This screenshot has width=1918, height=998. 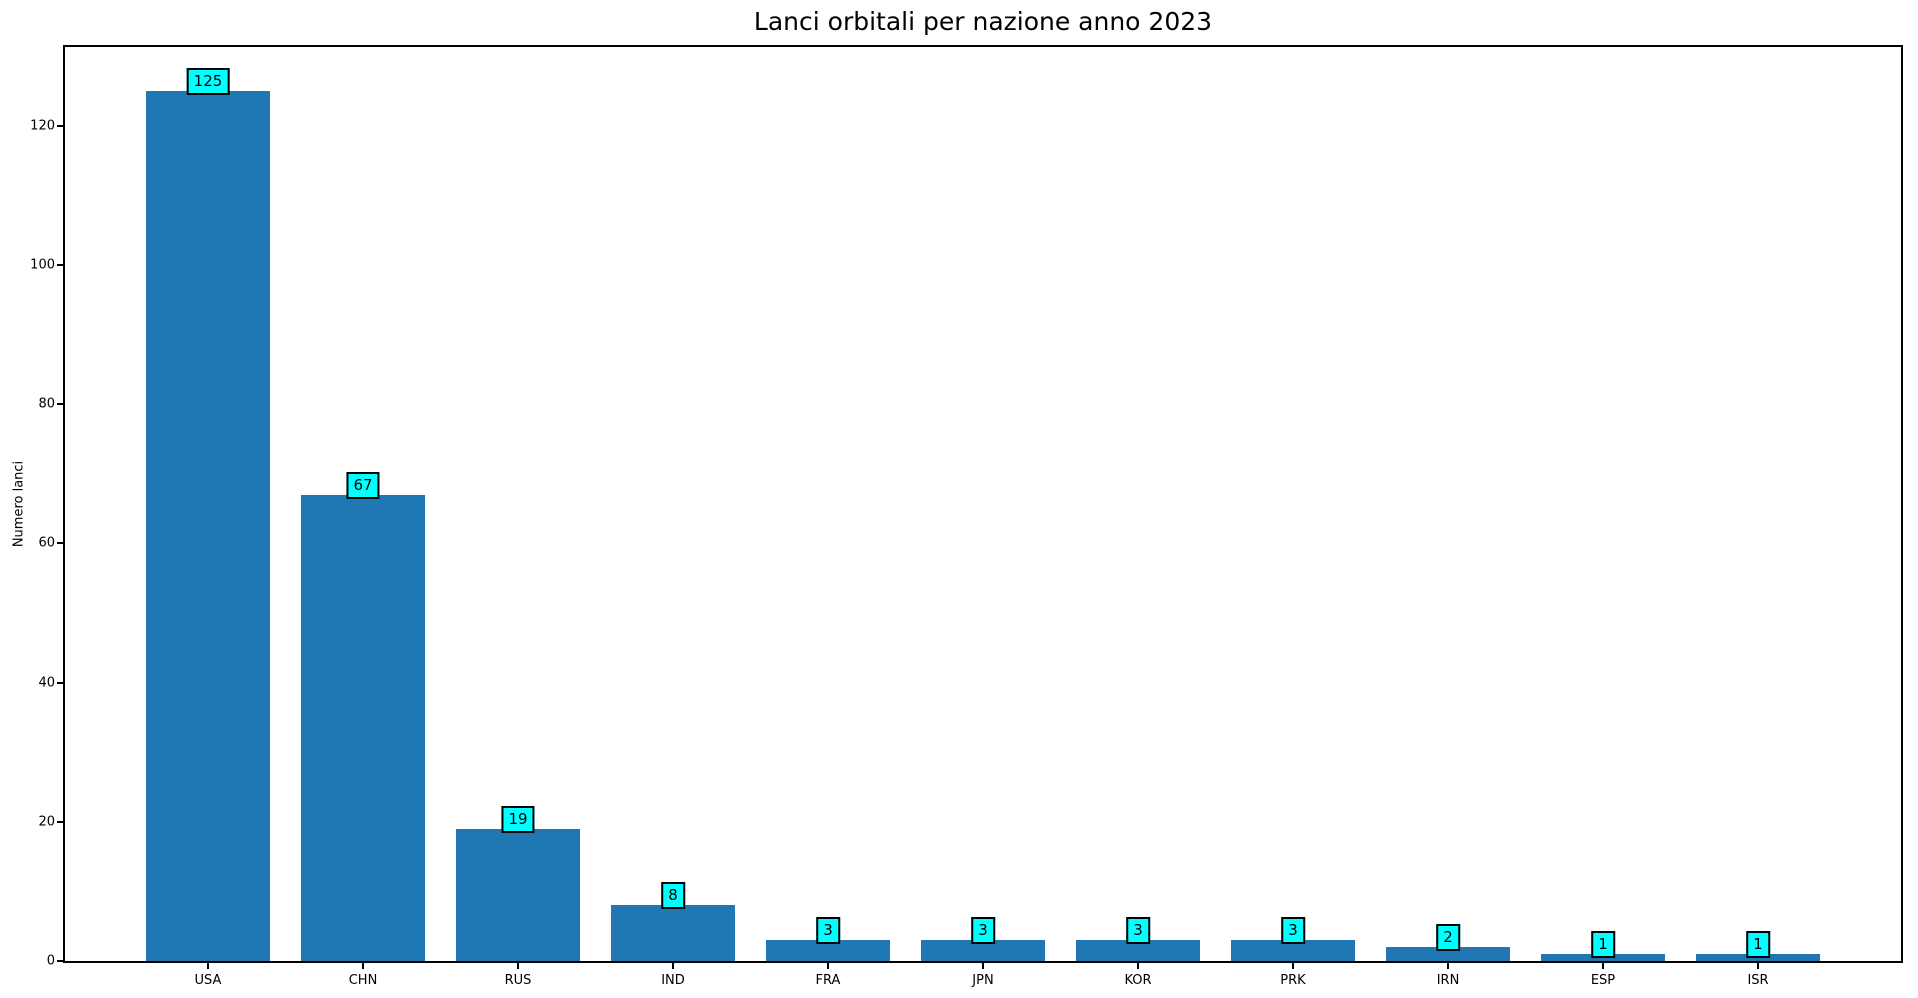 What do you see at coordinates (46, 543) in the screenshot?
I see `y-tick-label: 60` at bounding box center [46, 543].